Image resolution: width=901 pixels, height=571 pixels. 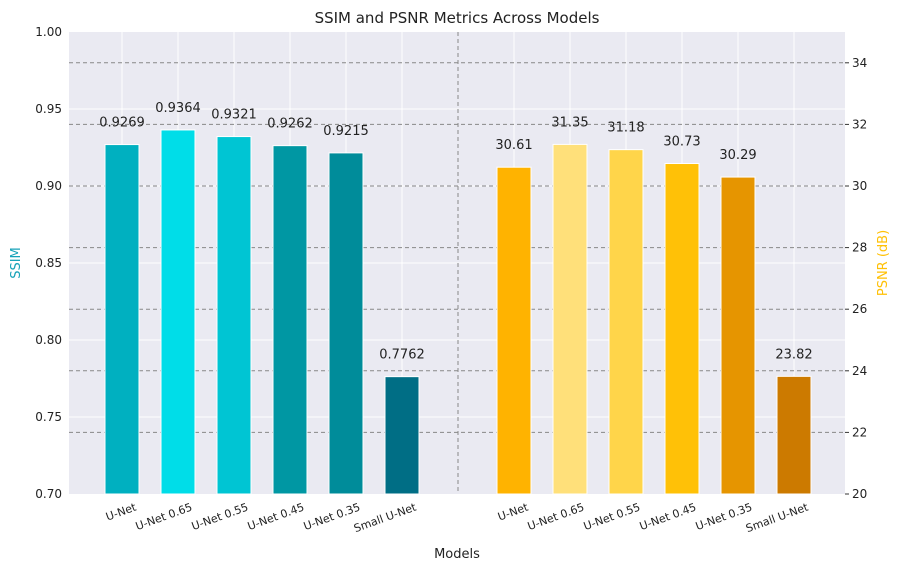 I want to click on right-tick-label: 30, so click(x=859, y=186).